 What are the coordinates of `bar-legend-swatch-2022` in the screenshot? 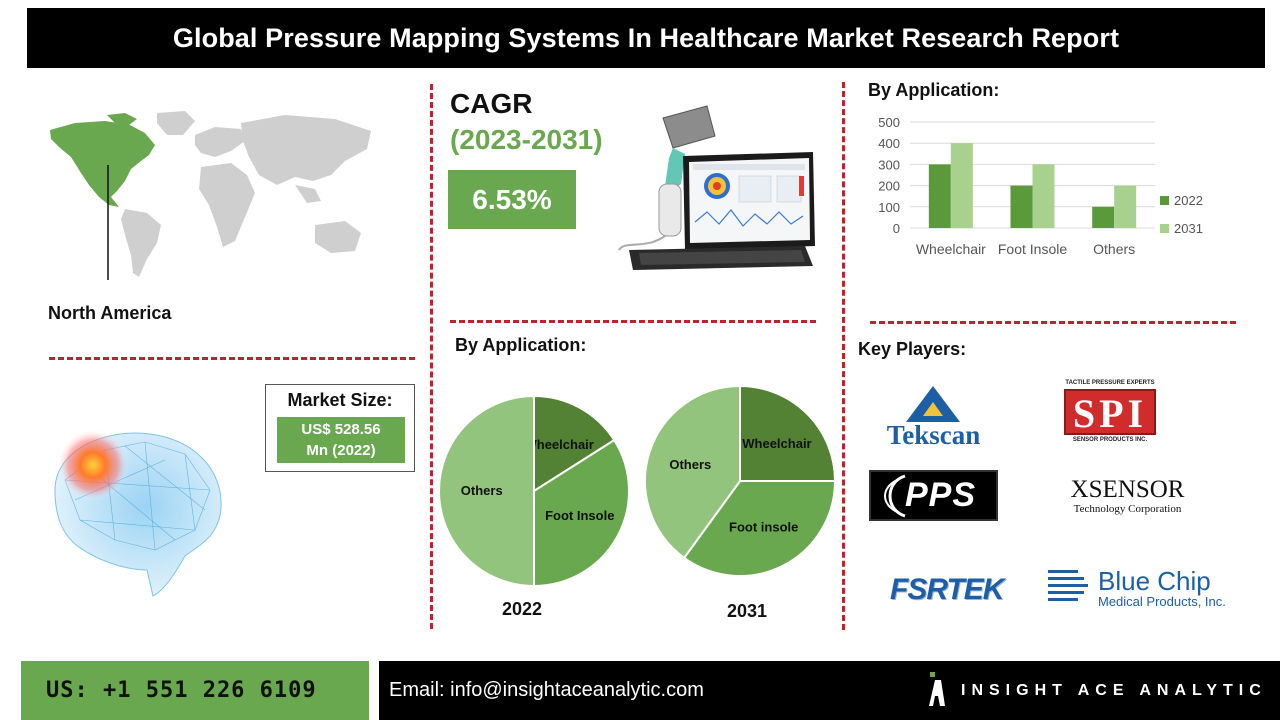 It's located at (1164, 200).